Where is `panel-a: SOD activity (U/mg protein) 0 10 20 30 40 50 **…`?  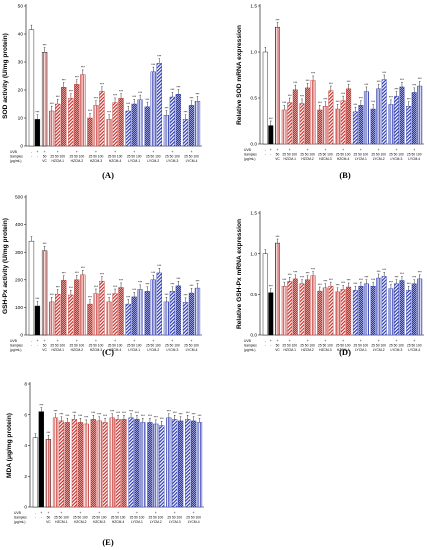 panel-a: SOD activity (U/mg protein) 0 10 20 30 40 50 **… is located at coordinates (102, 92).